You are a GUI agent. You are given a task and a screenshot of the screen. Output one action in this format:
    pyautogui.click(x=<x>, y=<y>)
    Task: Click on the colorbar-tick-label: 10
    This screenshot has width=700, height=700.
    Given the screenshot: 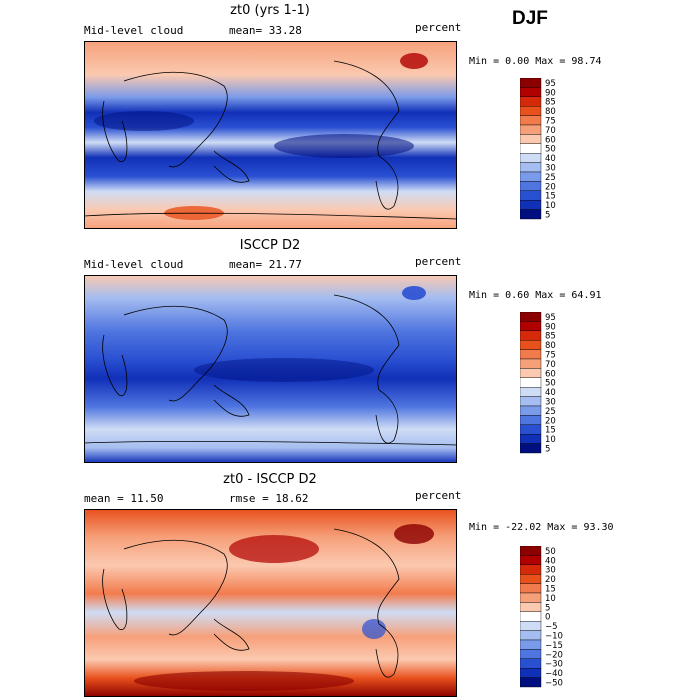 What is the action you would take?
    pyautogui.click(x=550, y=440)
    